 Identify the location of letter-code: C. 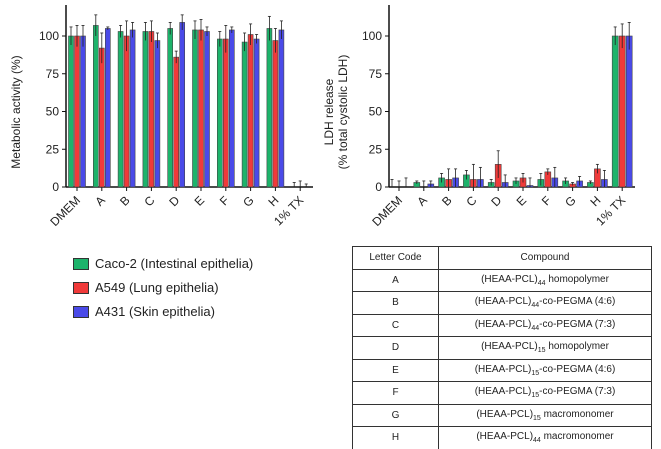
(395, 325).